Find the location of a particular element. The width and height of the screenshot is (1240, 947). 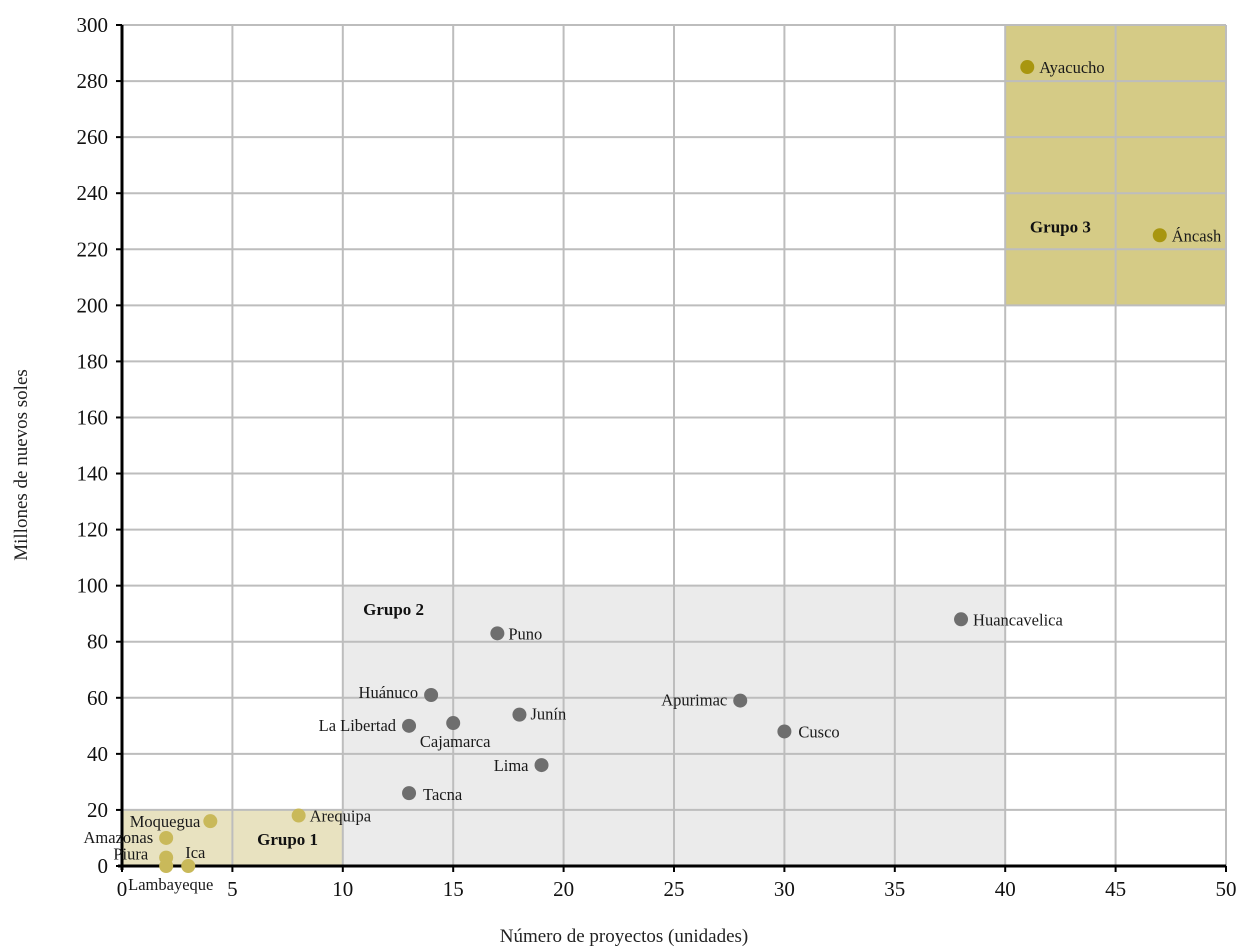

y-tick-label: 140 is located at coordinates (93, 474).